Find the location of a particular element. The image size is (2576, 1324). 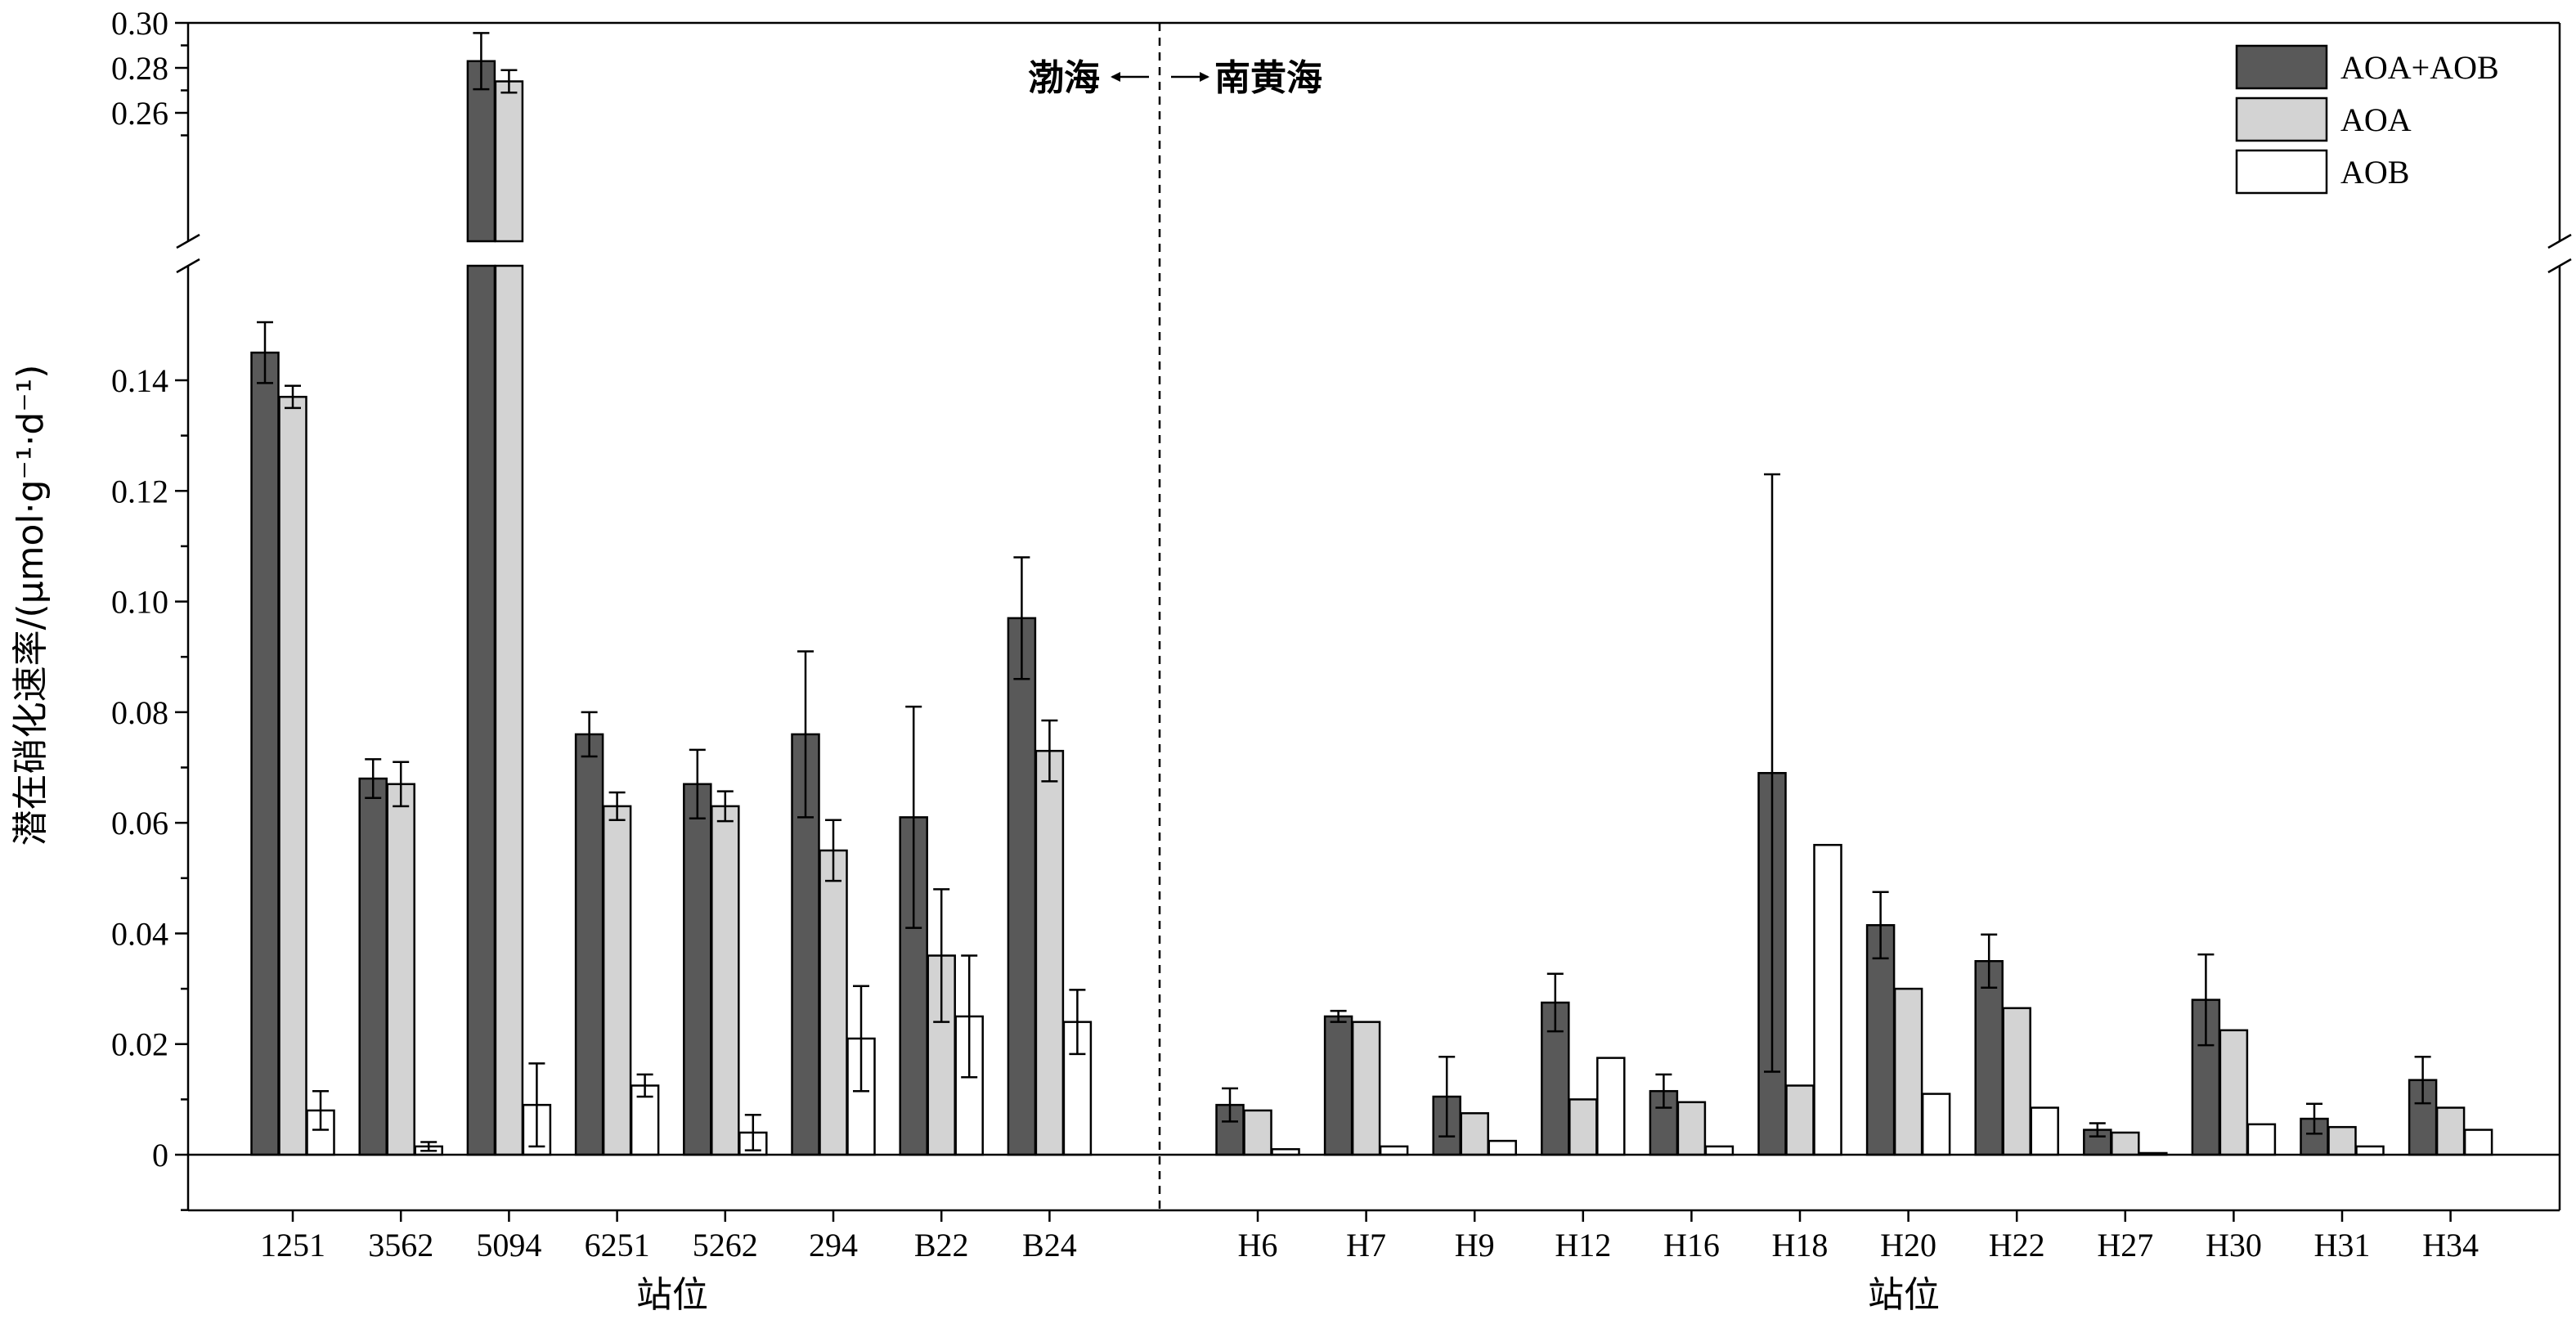

x-tick-label-b22: B22 is located at coordinates (942, 1245).